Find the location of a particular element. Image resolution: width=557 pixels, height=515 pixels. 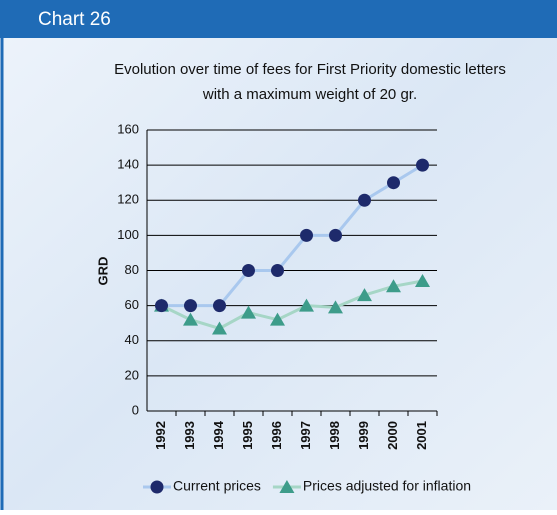

y-tick-label: 160 is located at coordinates (128, 128).